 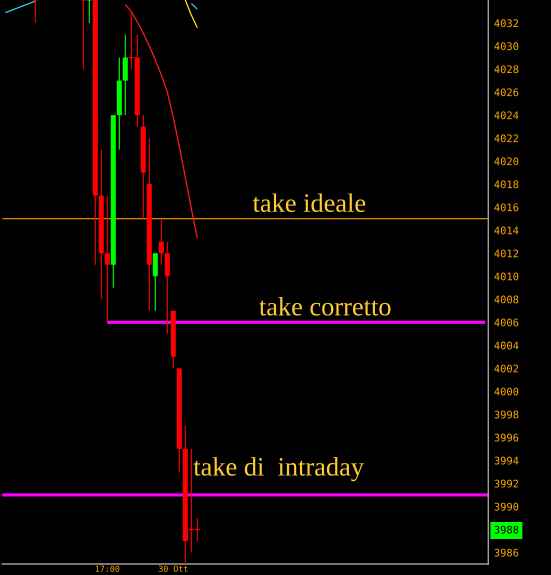 I want to click on y-tick-label: 4014, so click(x=506, y=230).